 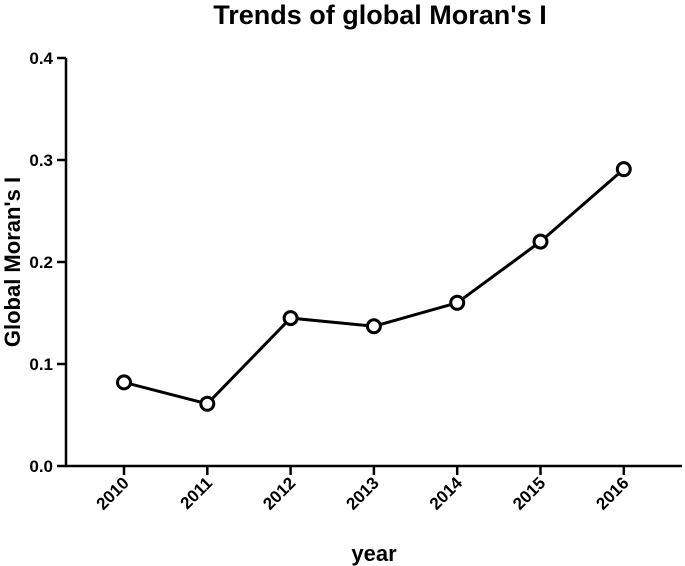 I want to click on x-ticks: 2010 2011 2012 2013 2014 2015 2016, so click(x=363, y=490).